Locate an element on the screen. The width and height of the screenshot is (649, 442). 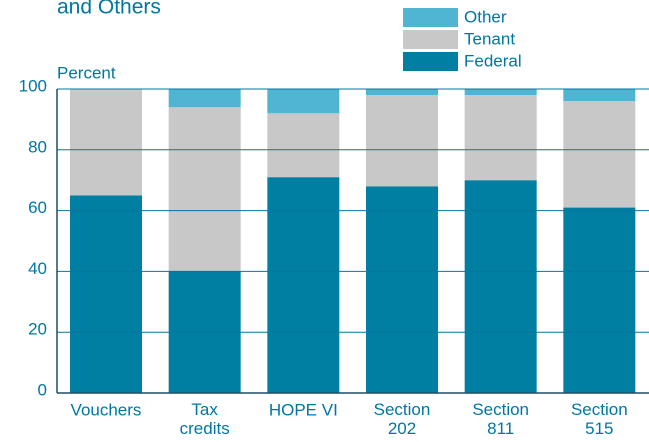
x-tick-label: Section 202 is located at coordinates (402, 419).